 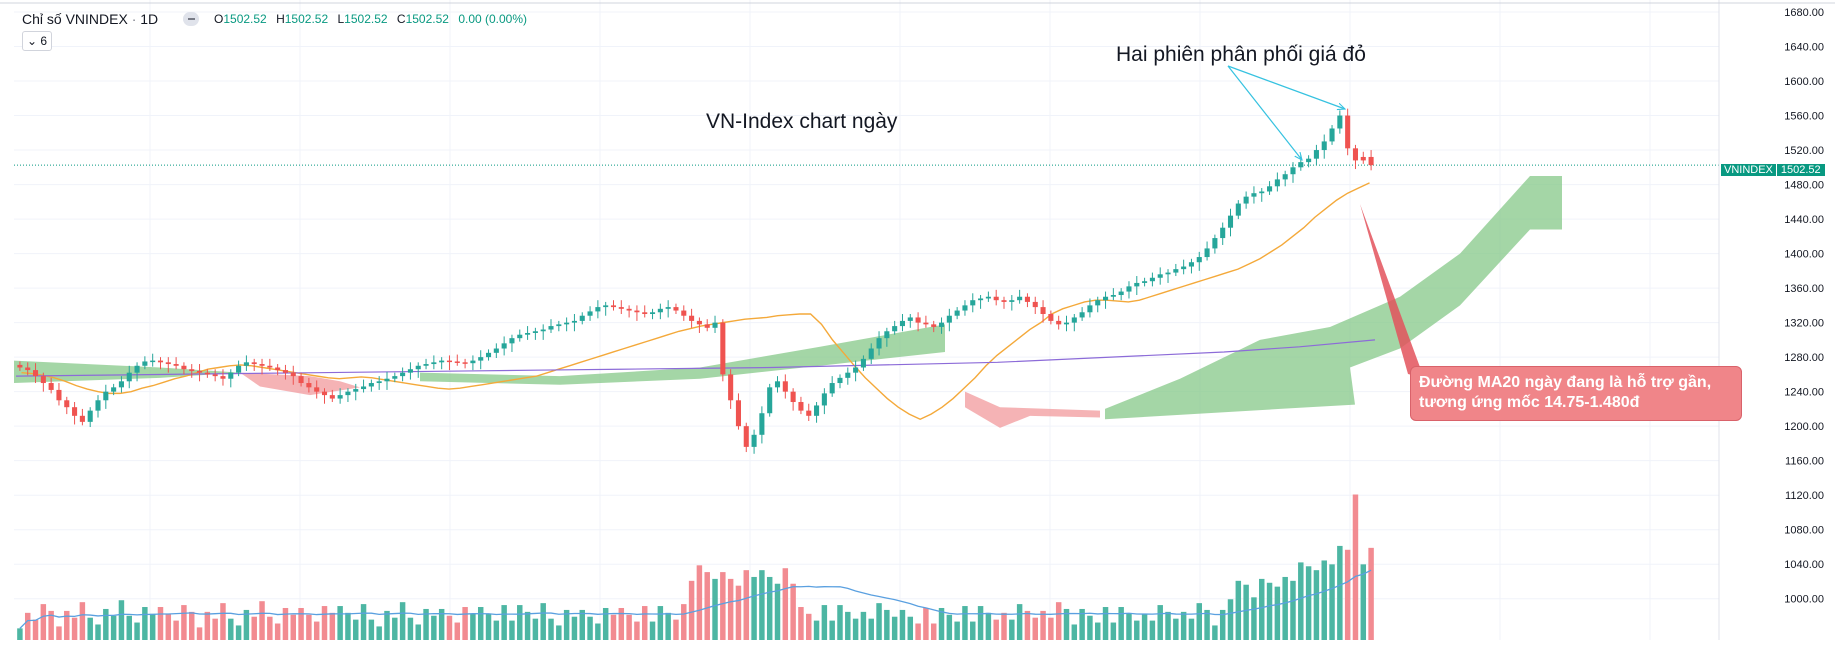 I want to click on price-tag-value: 1502.52, so click(x=1800, y=170).